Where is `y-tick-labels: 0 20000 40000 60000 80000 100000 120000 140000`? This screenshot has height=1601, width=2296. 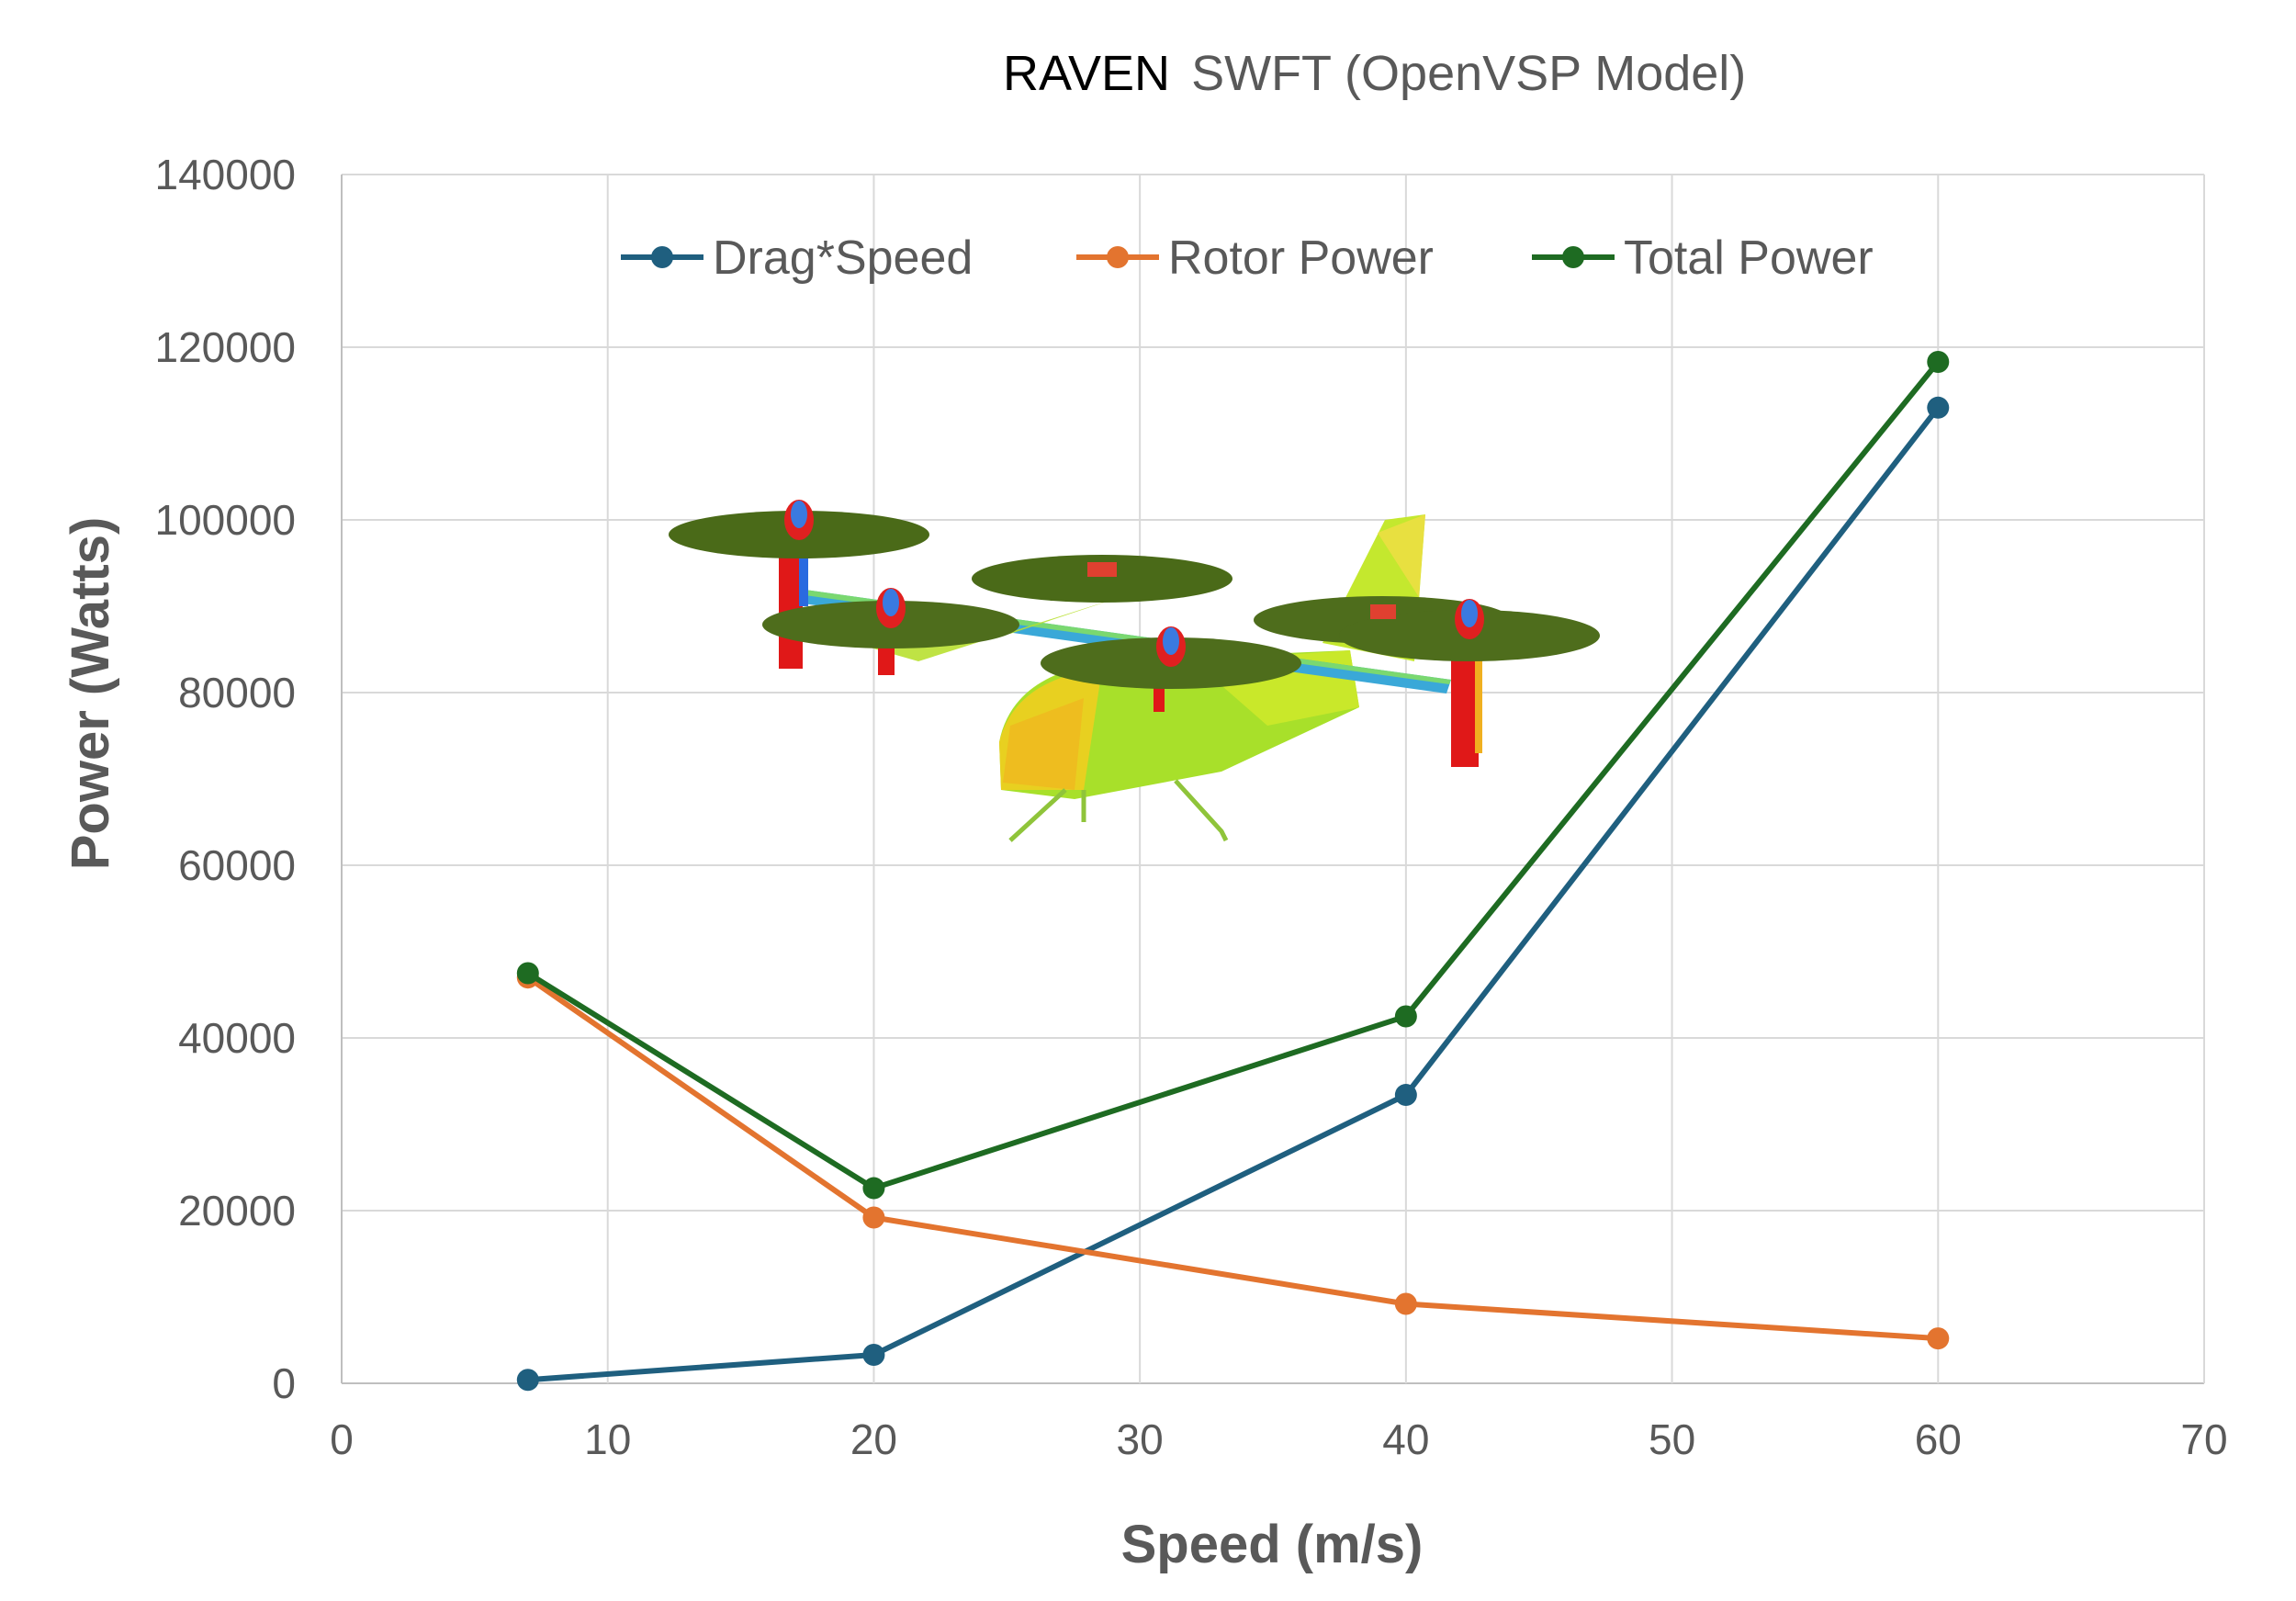 y-tick-labels: 0 20000 40000 60000 80000 100000 120000 140000 is located at coordinates (226, 779).